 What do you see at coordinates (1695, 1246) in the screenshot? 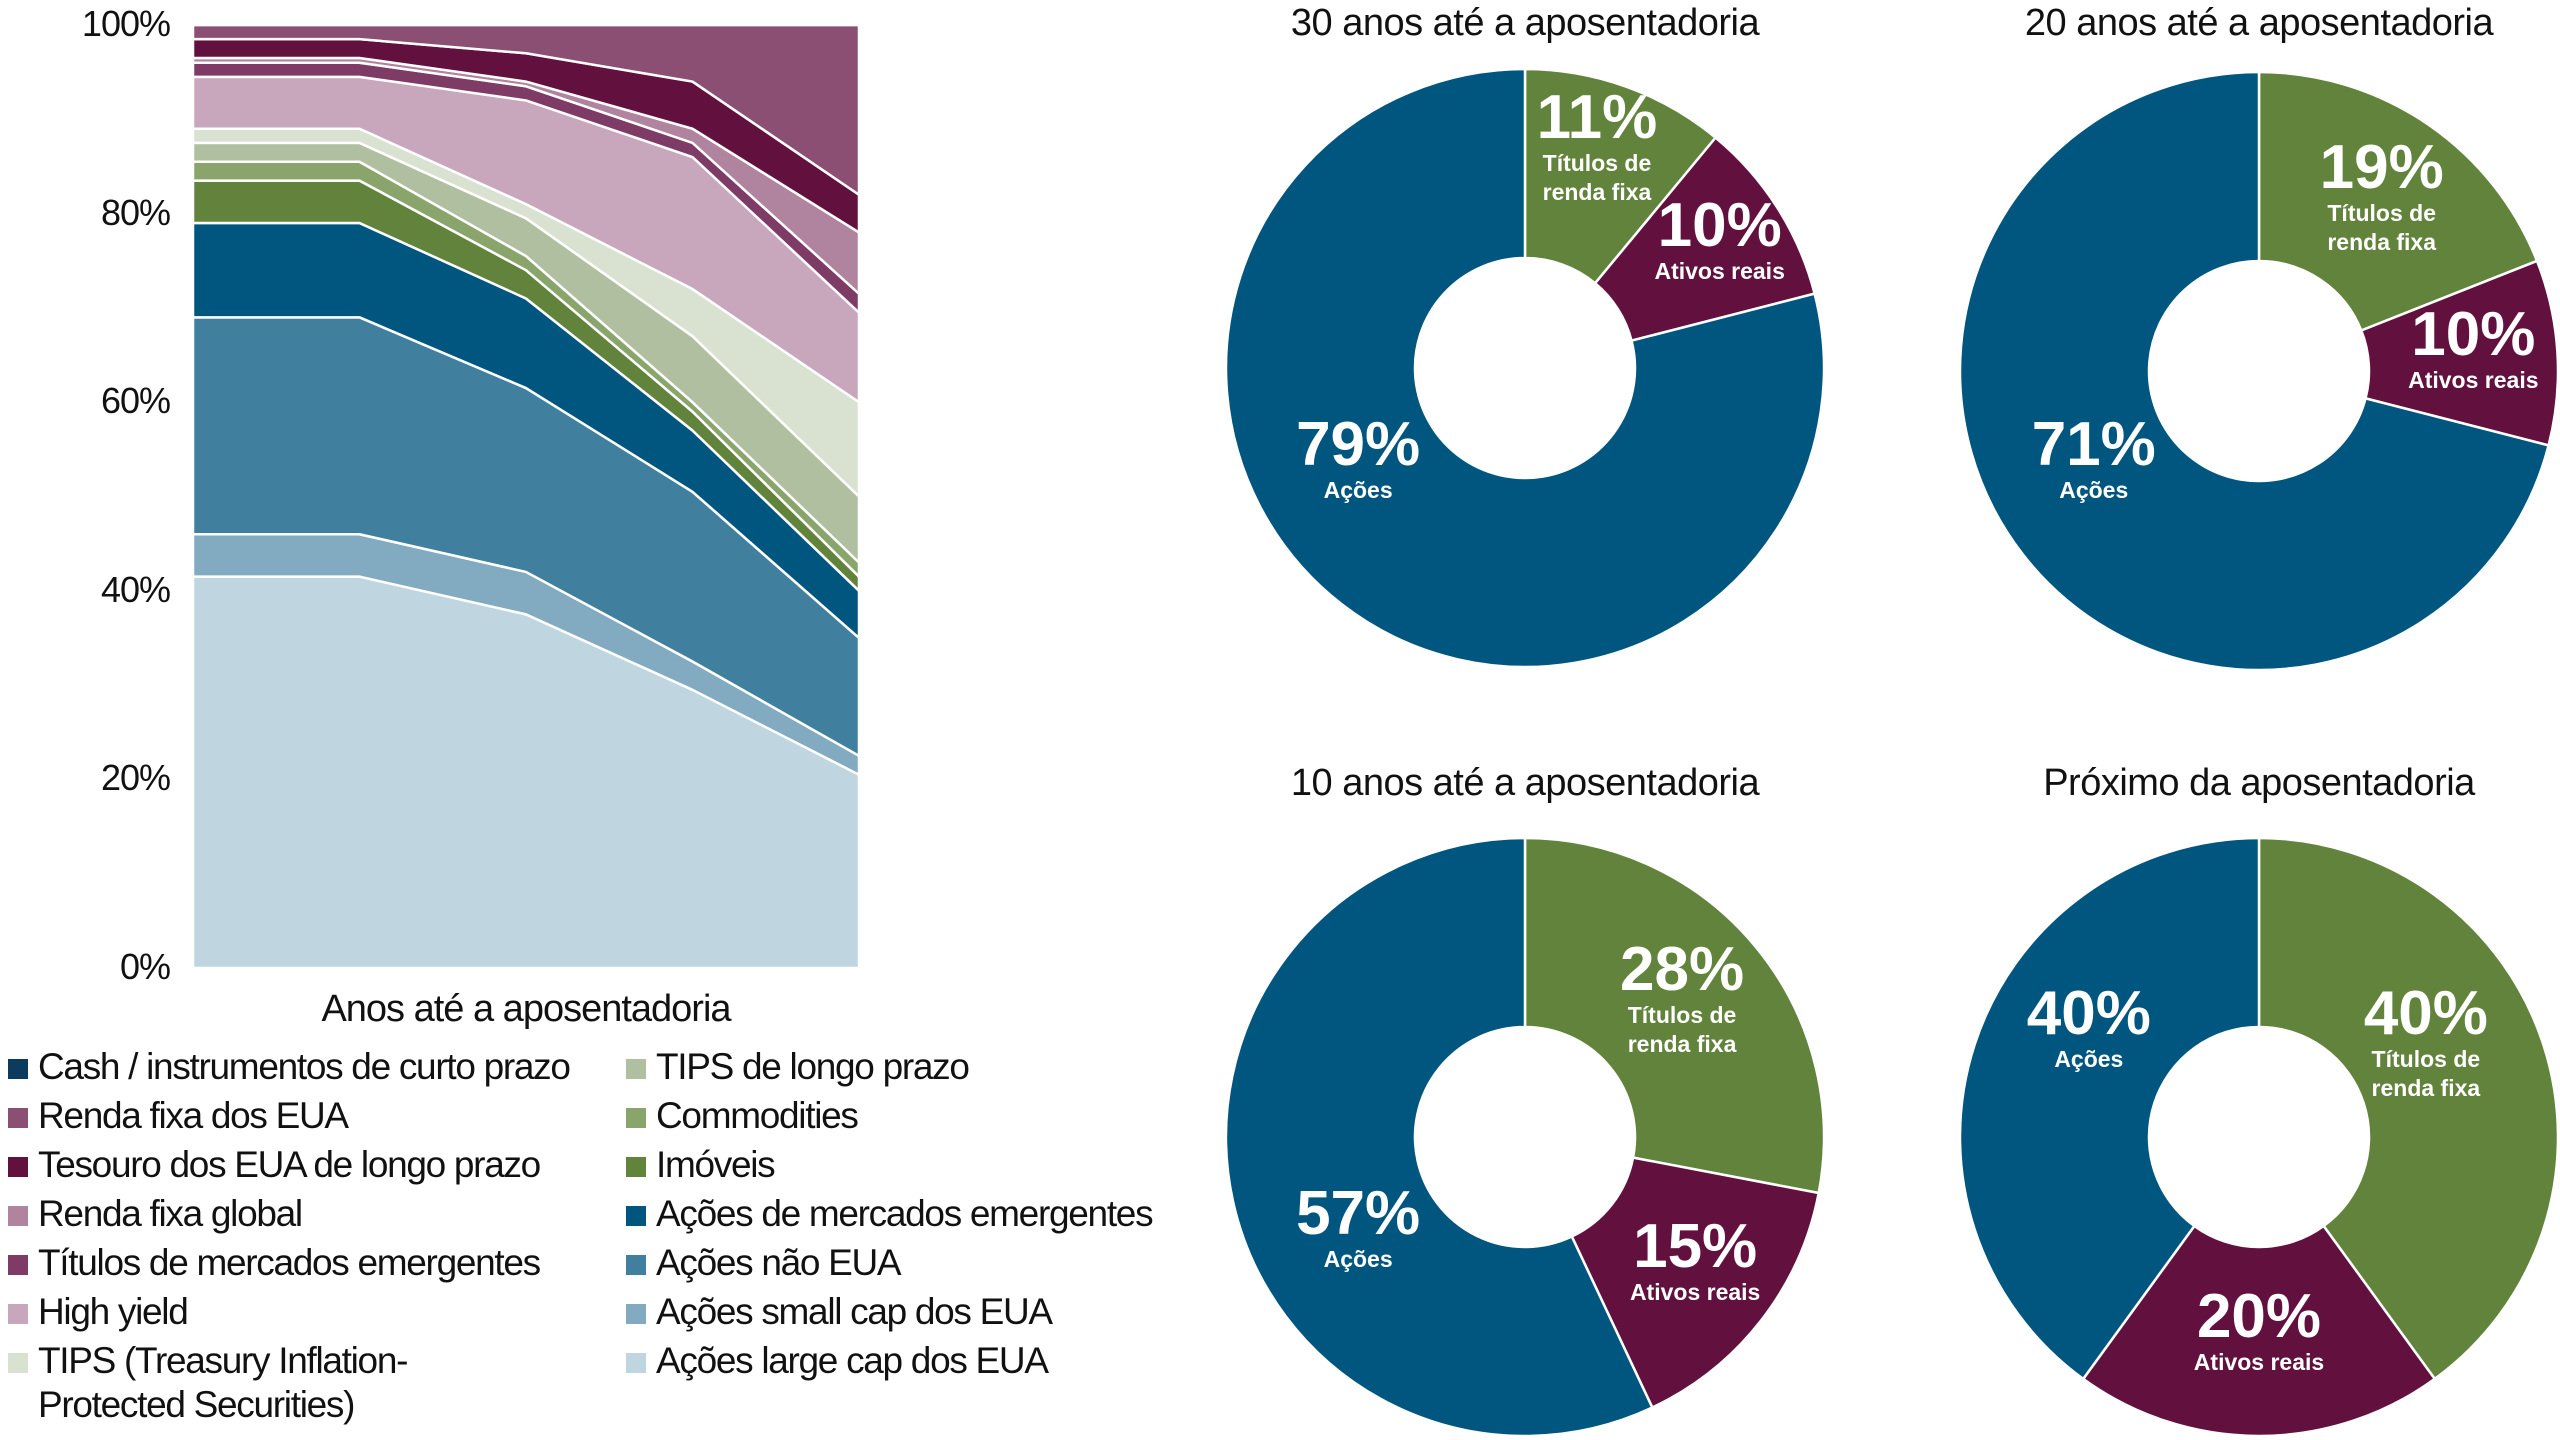
I see `slice-percent: 15%` at bounding box center [1695, 1246].